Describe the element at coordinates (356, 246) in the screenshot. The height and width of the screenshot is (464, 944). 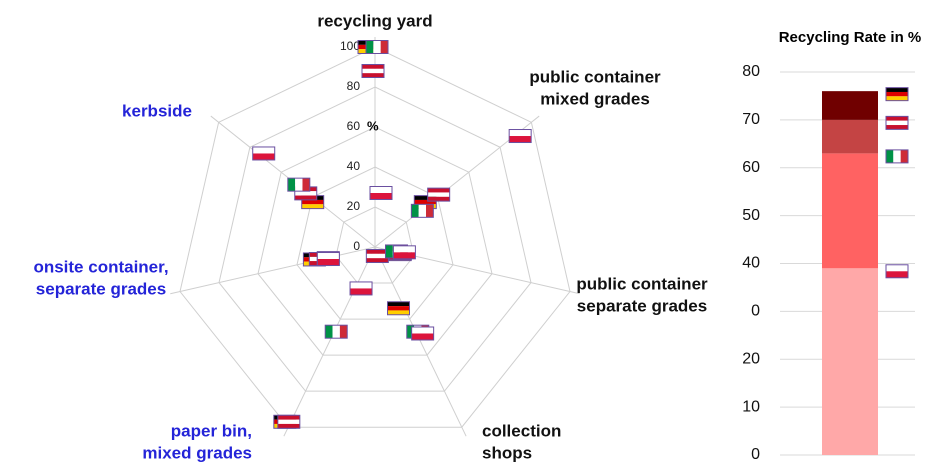
I see `r-tick-label: 0` at that location.